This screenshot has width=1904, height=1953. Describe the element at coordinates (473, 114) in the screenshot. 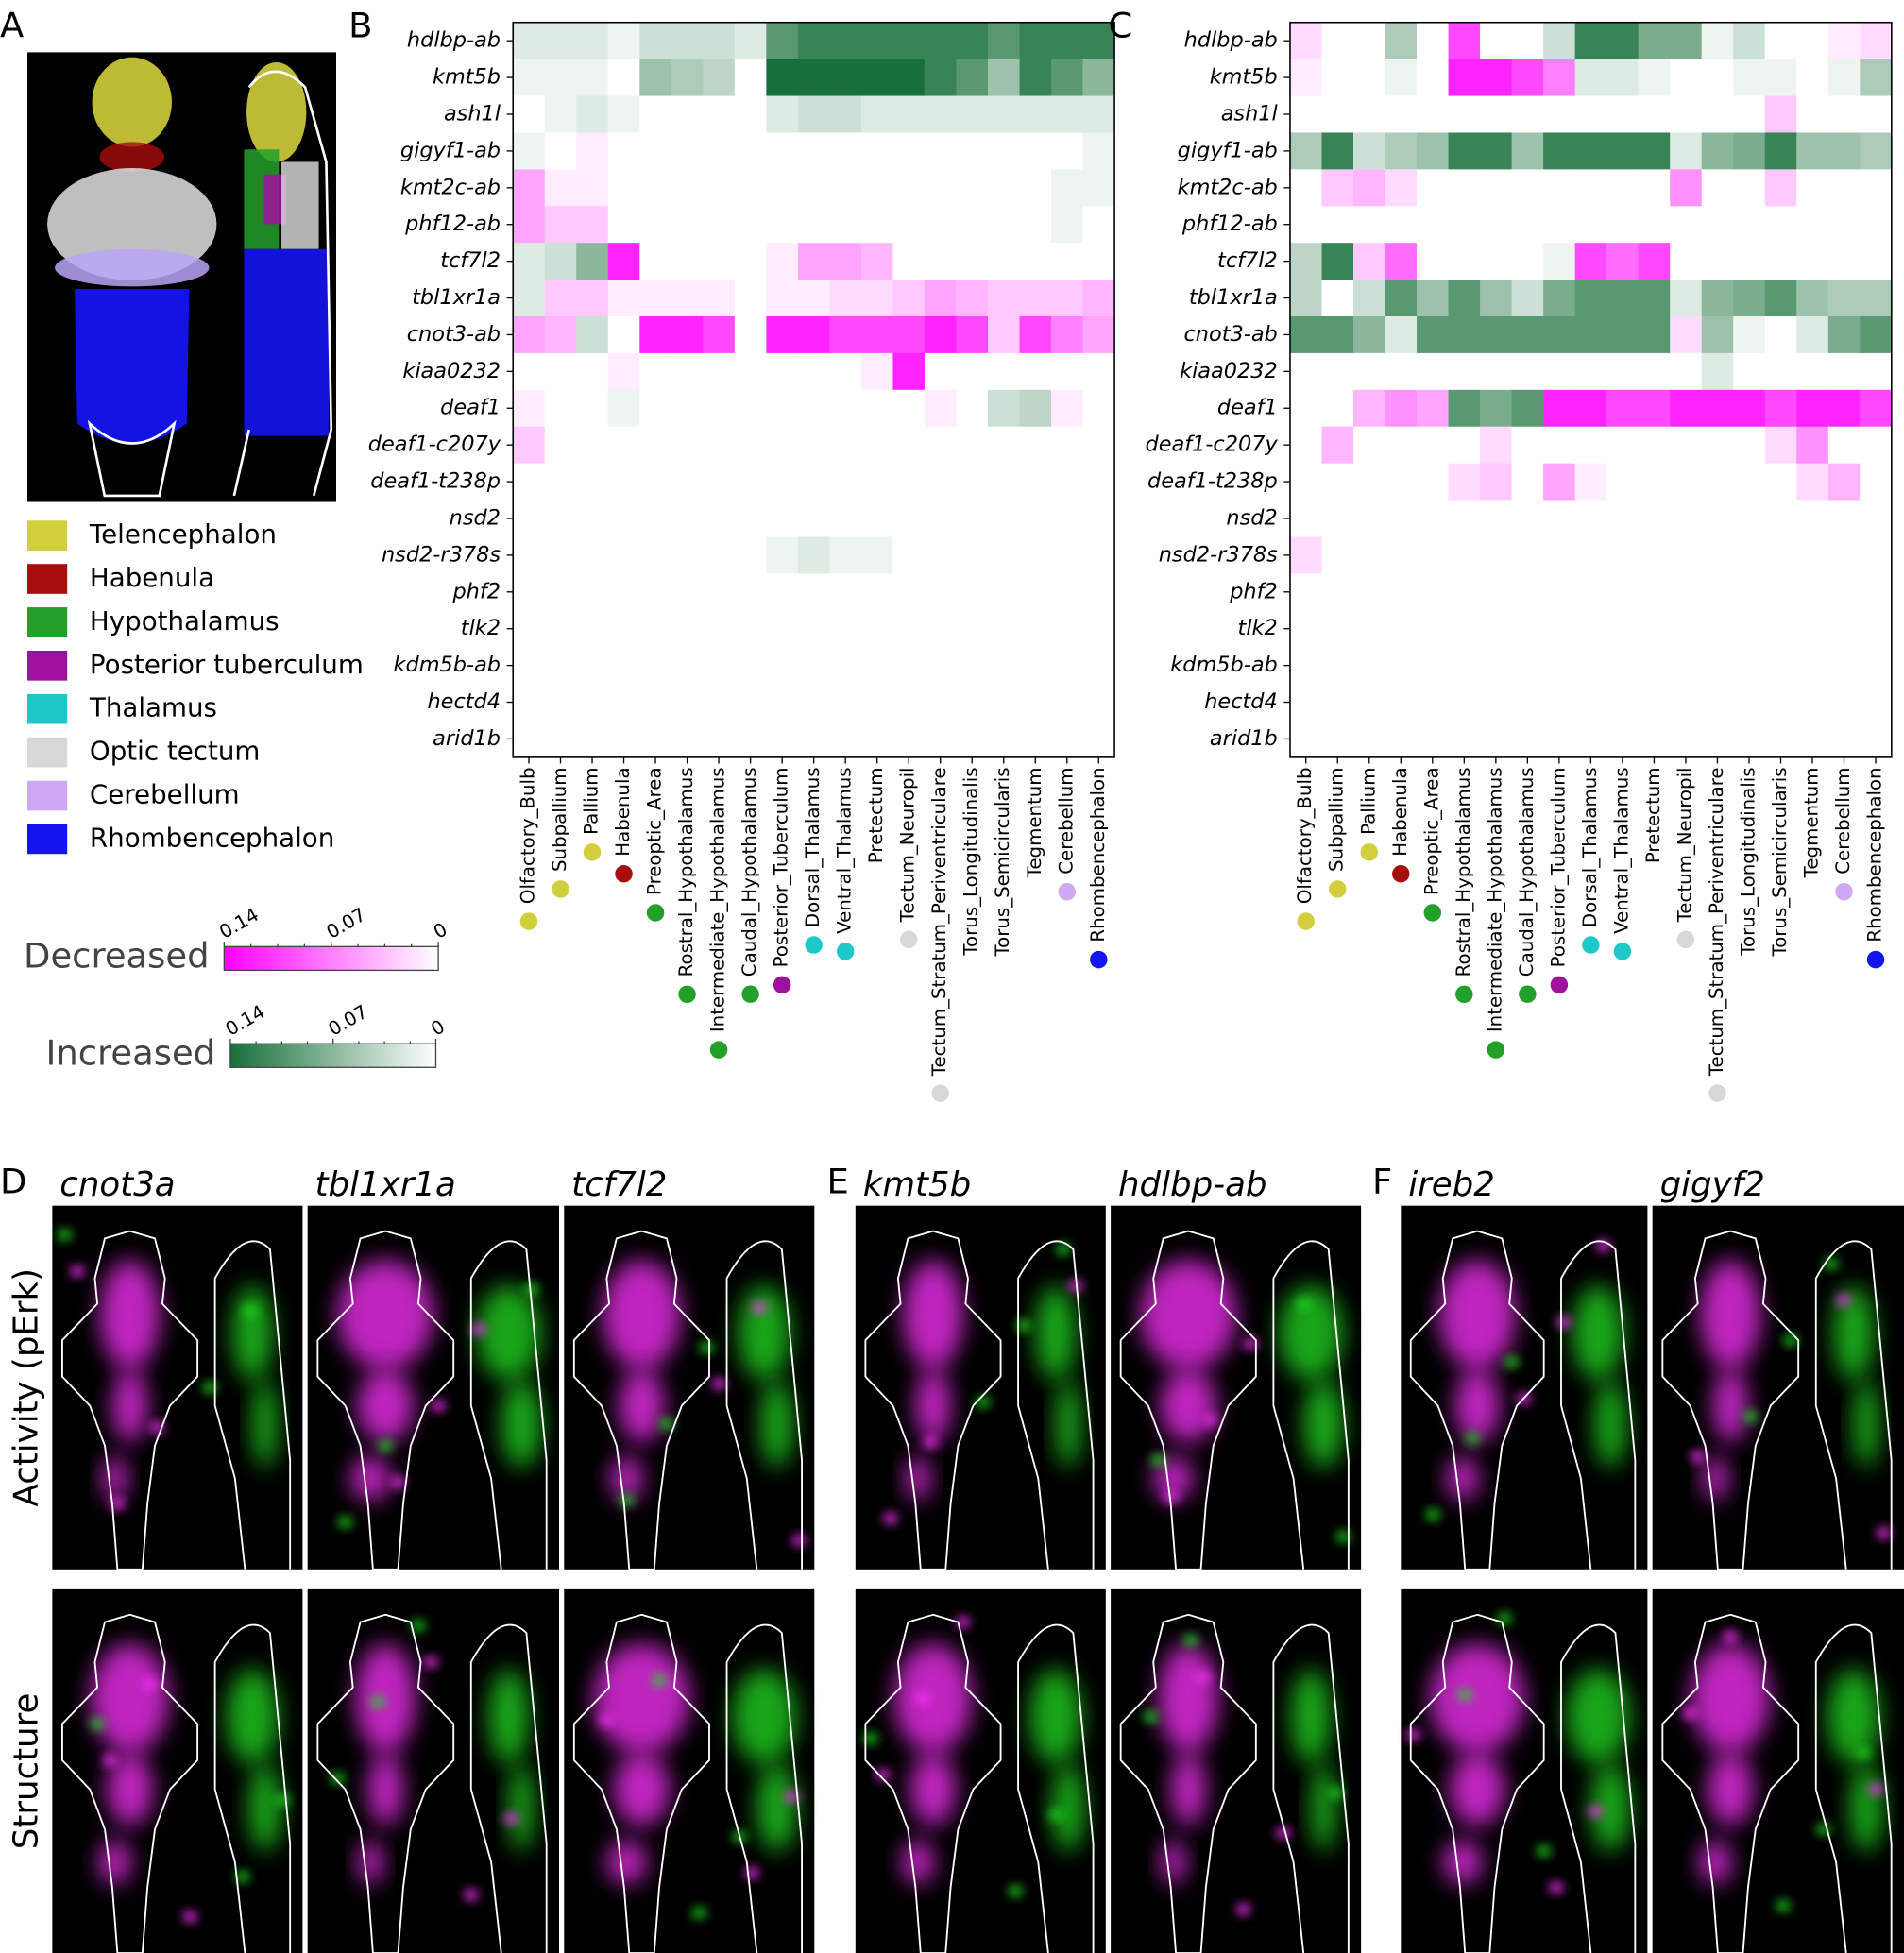

I see `row-label: ash1l` at that location.